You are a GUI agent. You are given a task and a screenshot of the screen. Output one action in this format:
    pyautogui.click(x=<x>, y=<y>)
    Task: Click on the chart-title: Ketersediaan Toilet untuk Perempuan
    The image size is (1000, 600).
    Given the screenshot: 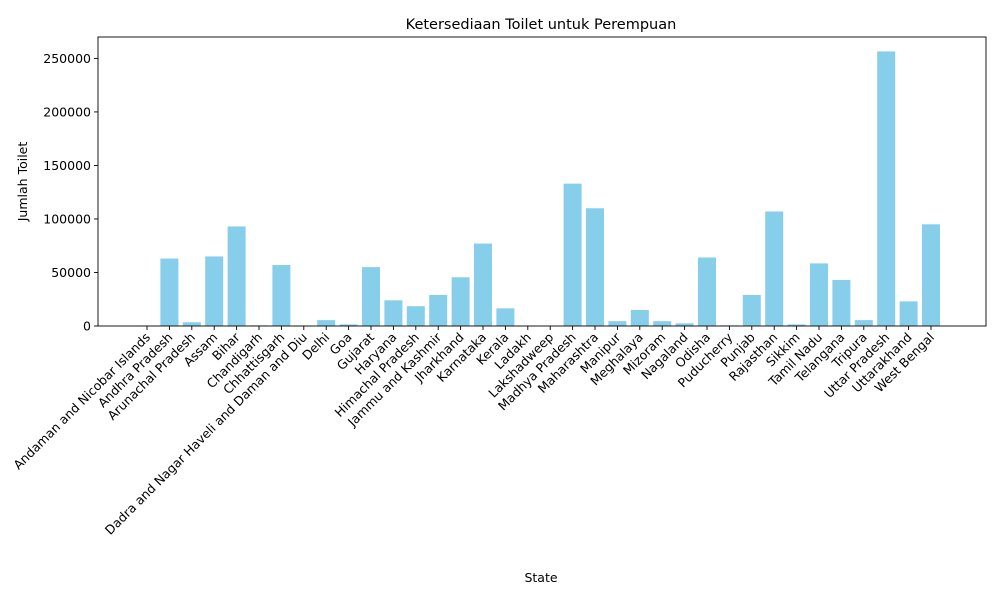 What is the action you would take?
    pyautogui.click(x=541, y=25)
    